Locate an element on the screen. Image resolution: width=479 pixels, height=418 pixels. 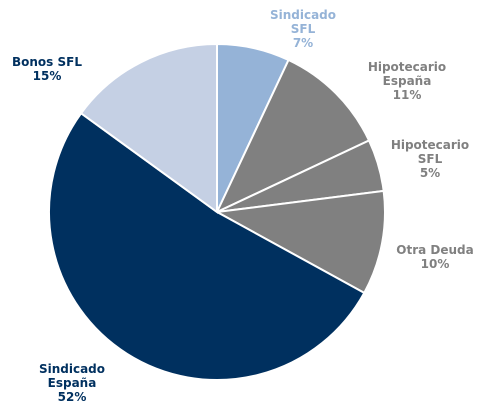
slice-label: Sindicado SFL 7% is located at coordinates (303, 29).